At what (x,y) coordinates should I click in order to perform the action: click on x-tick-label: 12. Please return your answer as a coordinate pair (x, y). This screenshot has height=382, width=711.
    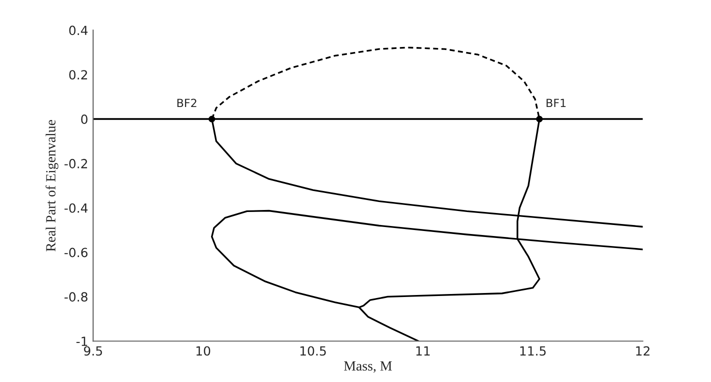
    Looking at the image, I should click on (643, 351).